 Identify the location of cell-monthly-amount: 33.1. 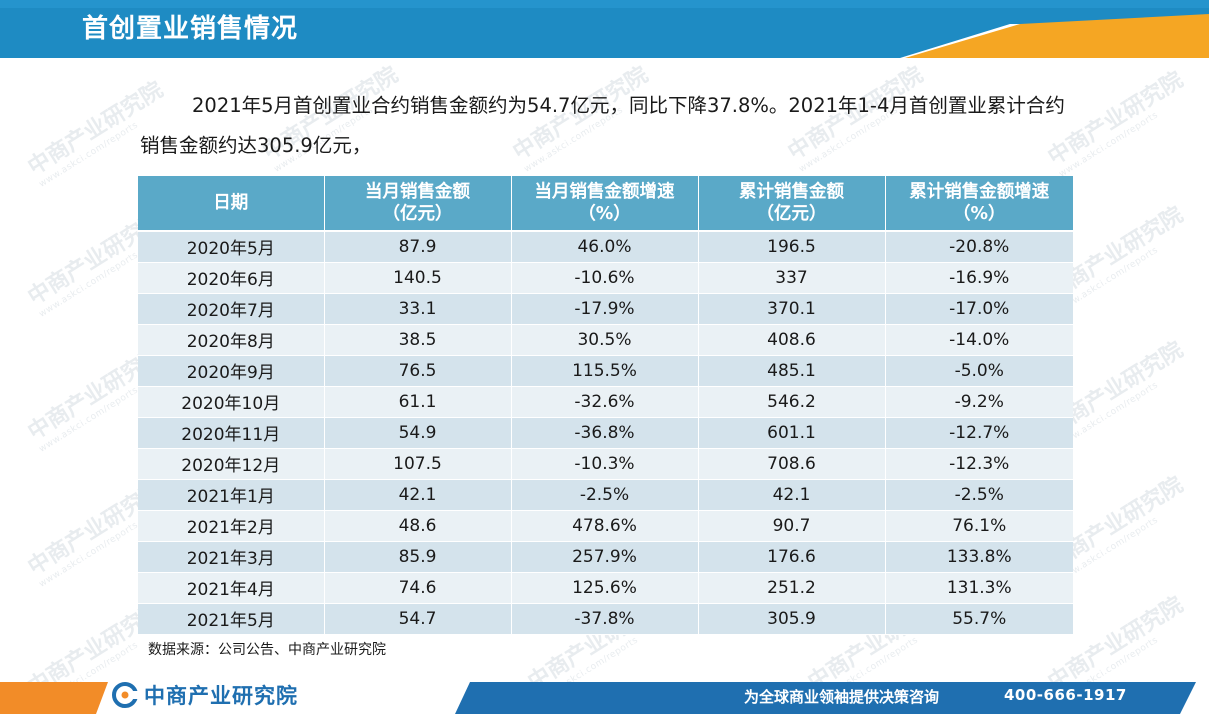
(418, 309).